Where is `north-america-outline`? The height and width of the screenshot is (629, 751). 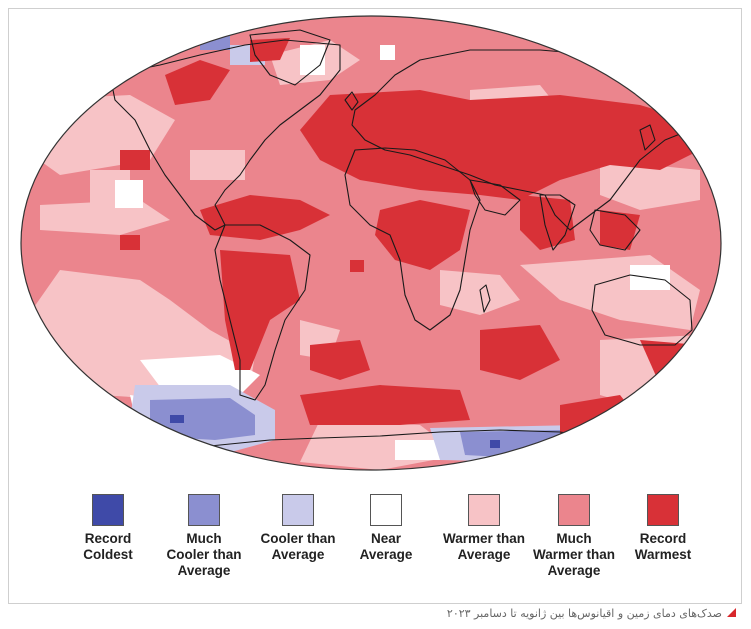 north-america-outline is located at coordinates (225, 135).